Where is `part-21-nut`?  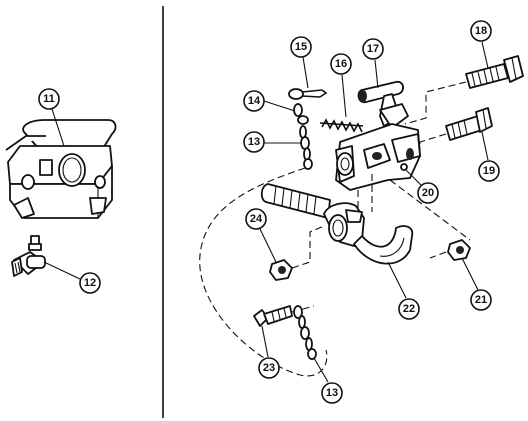
part-21-nut is located at coordinates (459, 250).